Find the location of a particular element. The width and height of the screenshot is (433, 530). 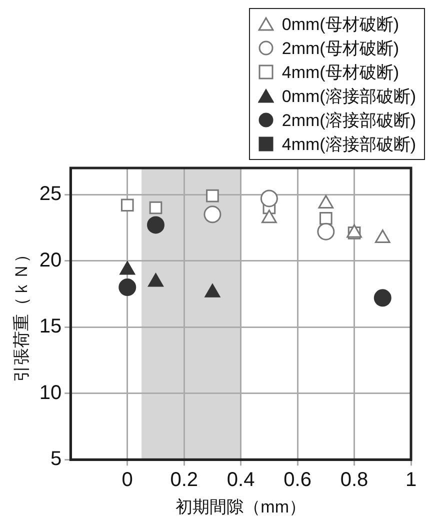

y-axis-title: 引張荷重（ｋＮ） is located at coordinates (21, 314).